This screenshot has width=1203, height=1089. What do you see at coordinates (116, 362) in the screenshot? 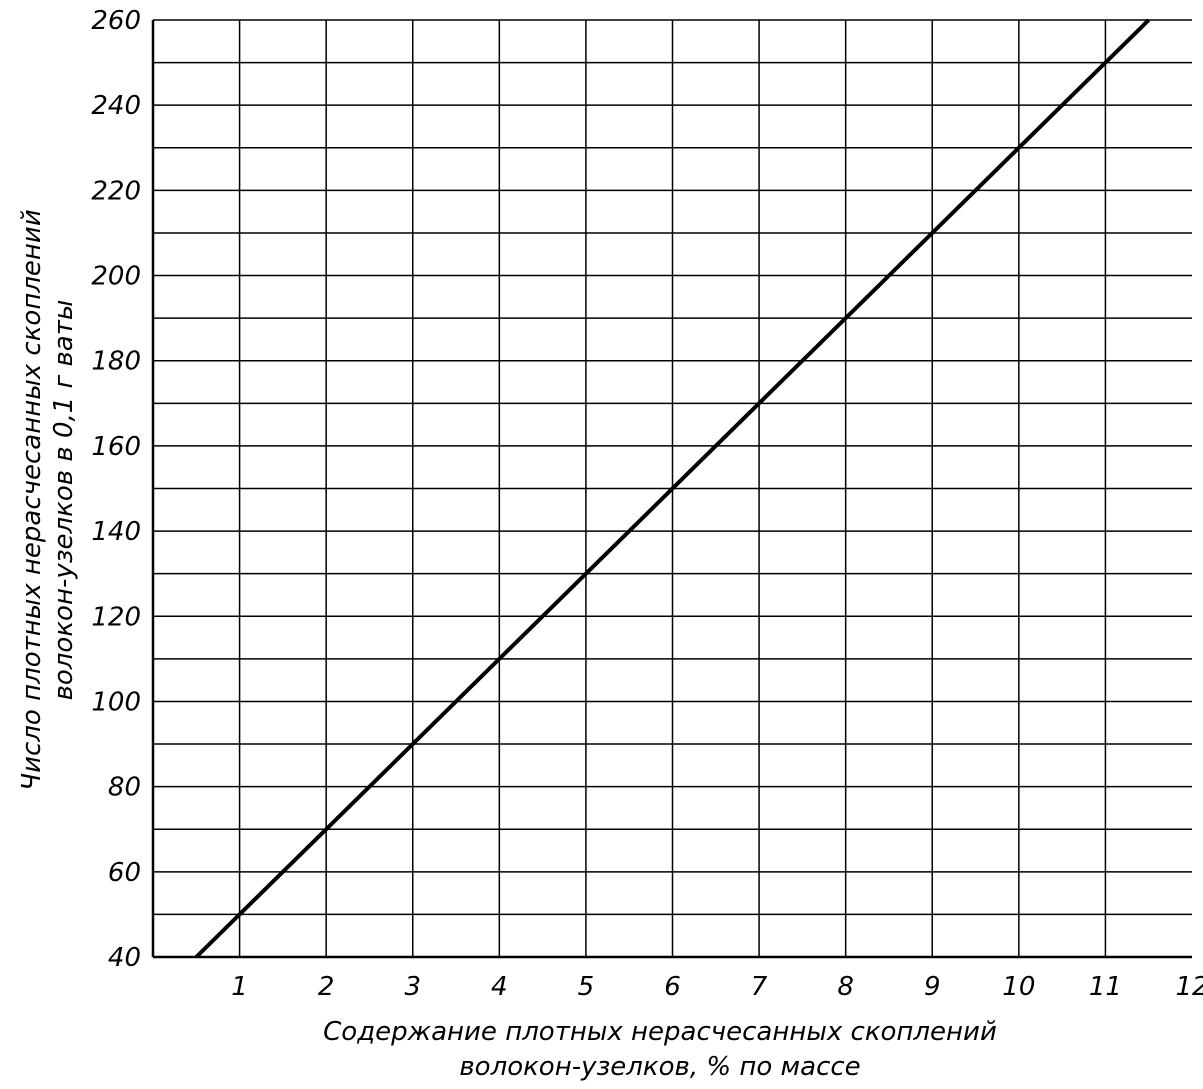
I see `y-tick-label: 180` at bounding box center [116, 362].